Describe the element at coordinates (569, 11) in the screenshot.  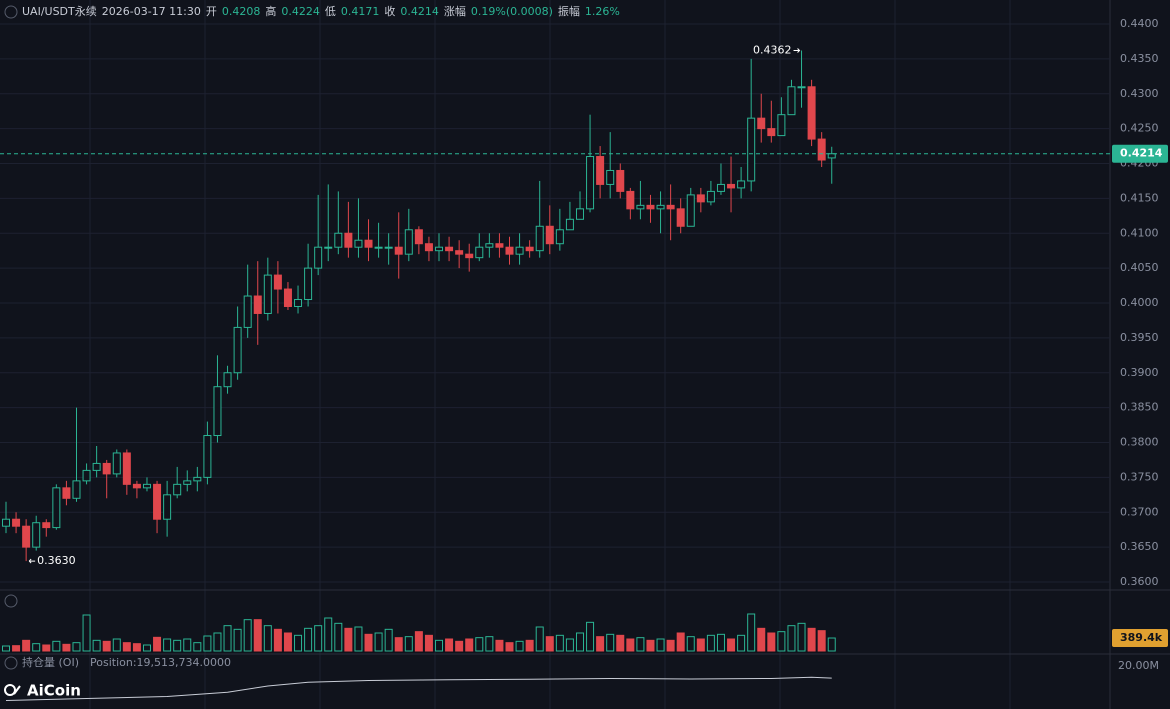
I see `header-label: 振幅` at that location.